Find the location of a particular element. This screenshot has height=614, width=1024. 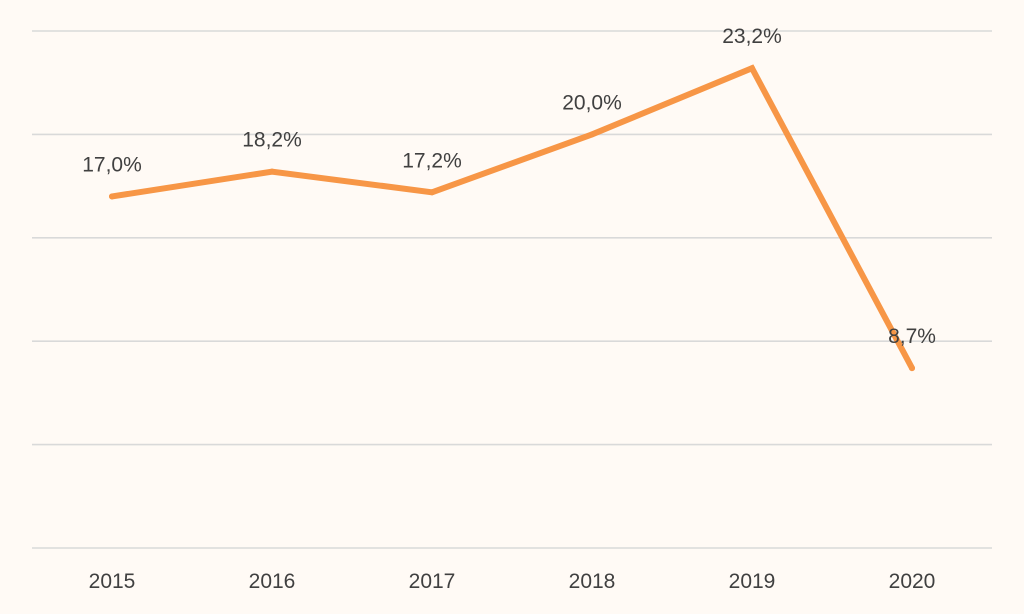

data-label-2018: 20,0% is located at coordinates (592, 102).